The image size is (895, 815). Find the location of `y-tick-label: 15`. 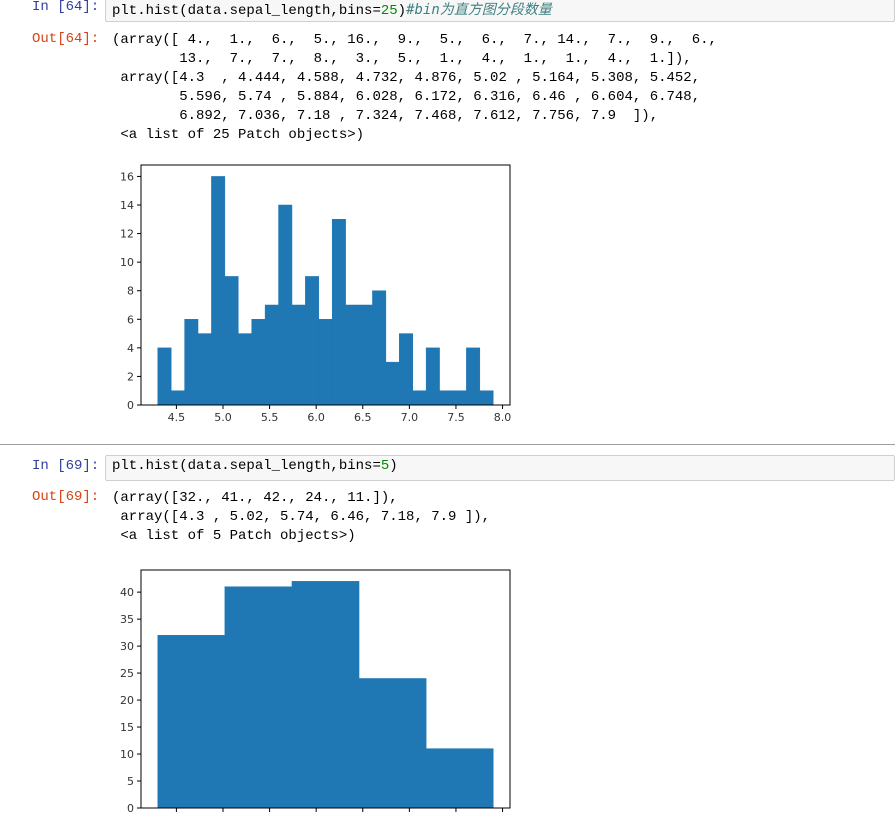

y-tick-label: 15 is located at coordinates (127, 727).